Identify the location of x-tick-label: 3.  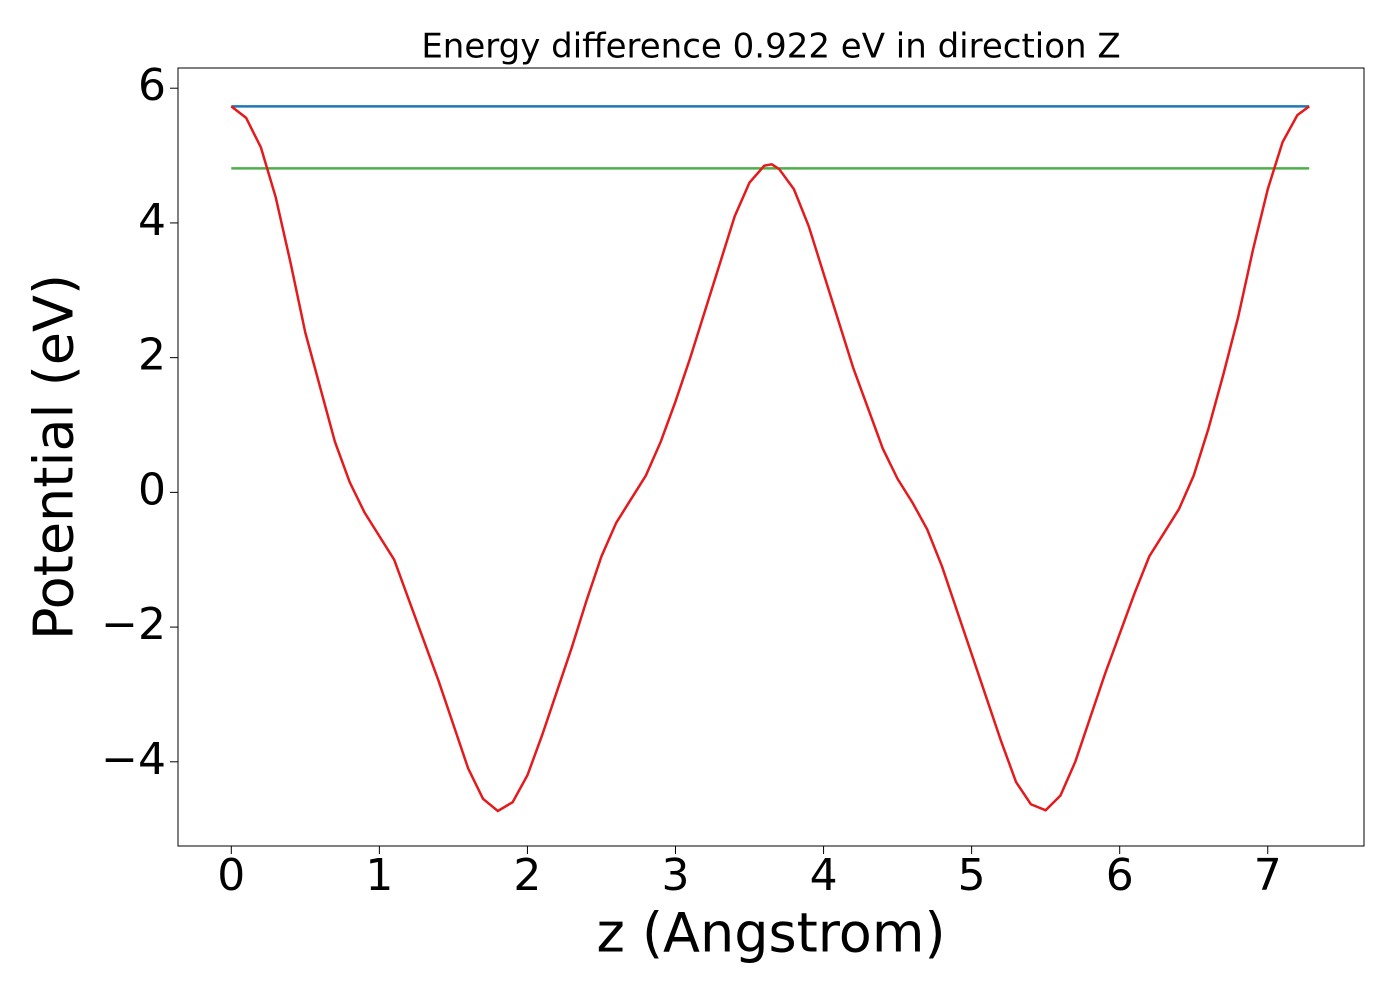
(675, 875).